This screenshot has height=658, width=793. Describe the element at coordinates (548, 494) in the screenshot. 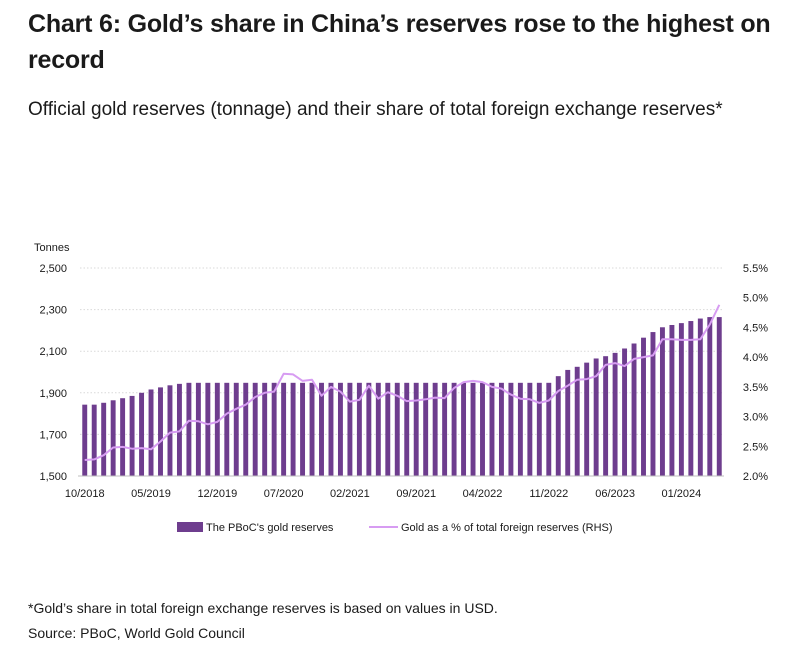

I see `x-tick-label: 11/2022` at that location.